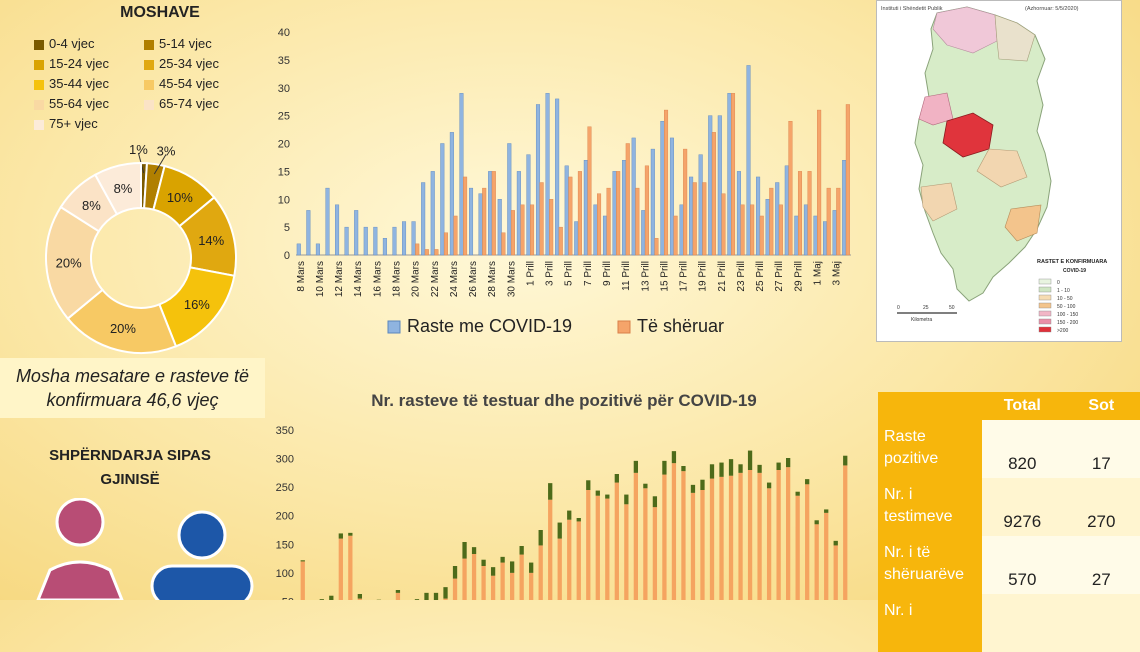  What do you see at coordinates (952, 308) in the screenshot?
I see `map-scale-label-50: 50` at bounding box center [952, 308].